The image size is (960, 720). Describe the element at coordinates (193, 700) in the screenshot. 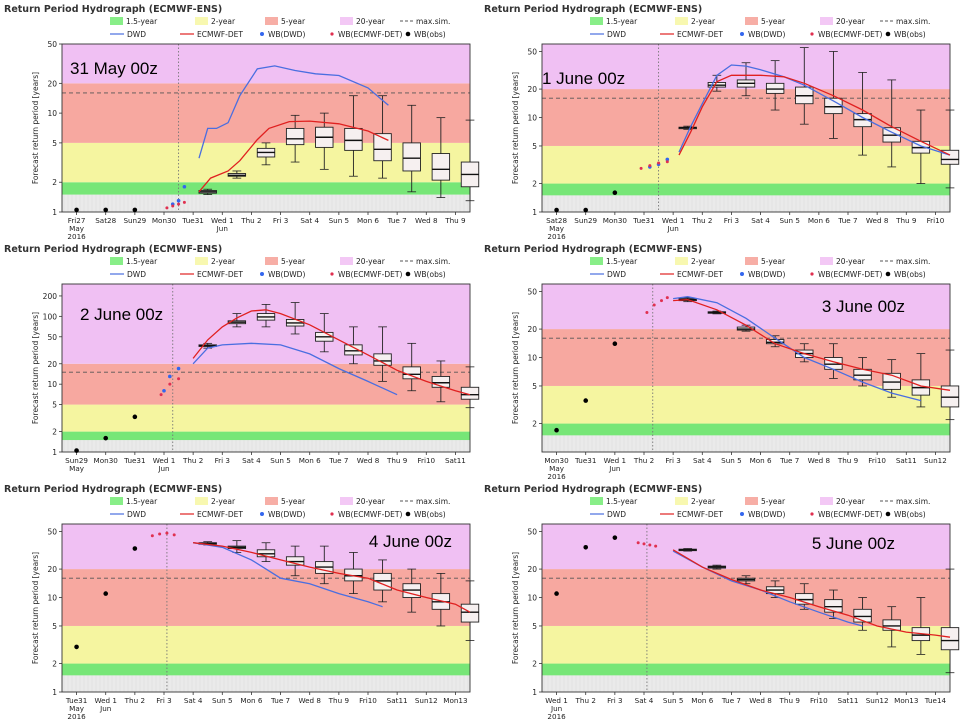

I see `x-tick-label: Sat 4` at that location.